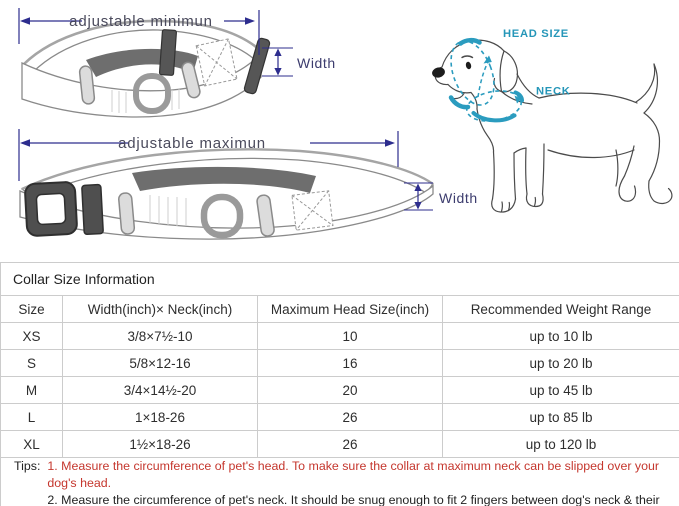 This screenshot has width=679, height=506. Describe the element at coordinates (560, 336) in the screenshot. I see `weight-cell: up to 10 lb` at that location.